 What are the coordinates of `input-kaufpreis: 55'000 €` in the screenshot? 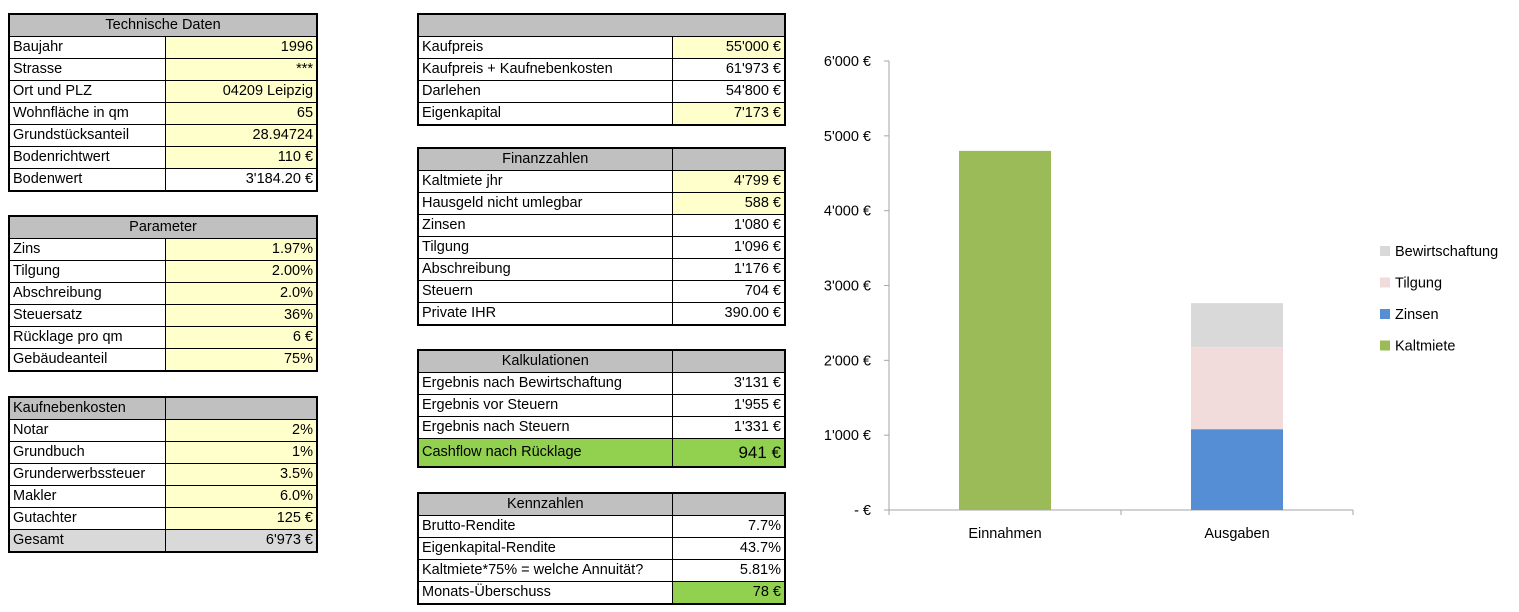 It's located at (728, 47).